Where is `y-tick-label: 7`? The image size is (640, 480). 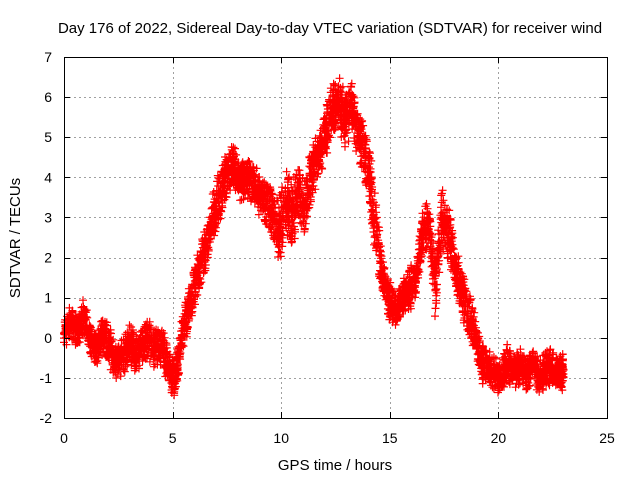
y-tick-label: 7 is located at coordinates (48, 57).